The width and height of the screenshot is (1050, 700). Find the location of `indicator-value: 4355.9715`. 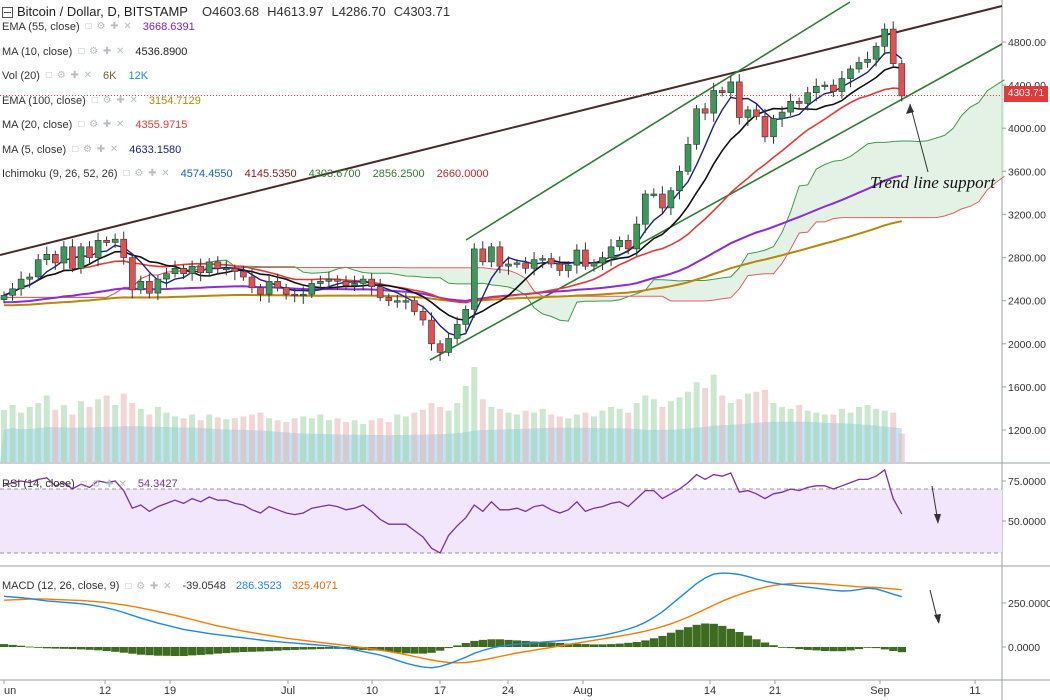

indicator-value: 4355.9715 is located at coordinates (161, 125).